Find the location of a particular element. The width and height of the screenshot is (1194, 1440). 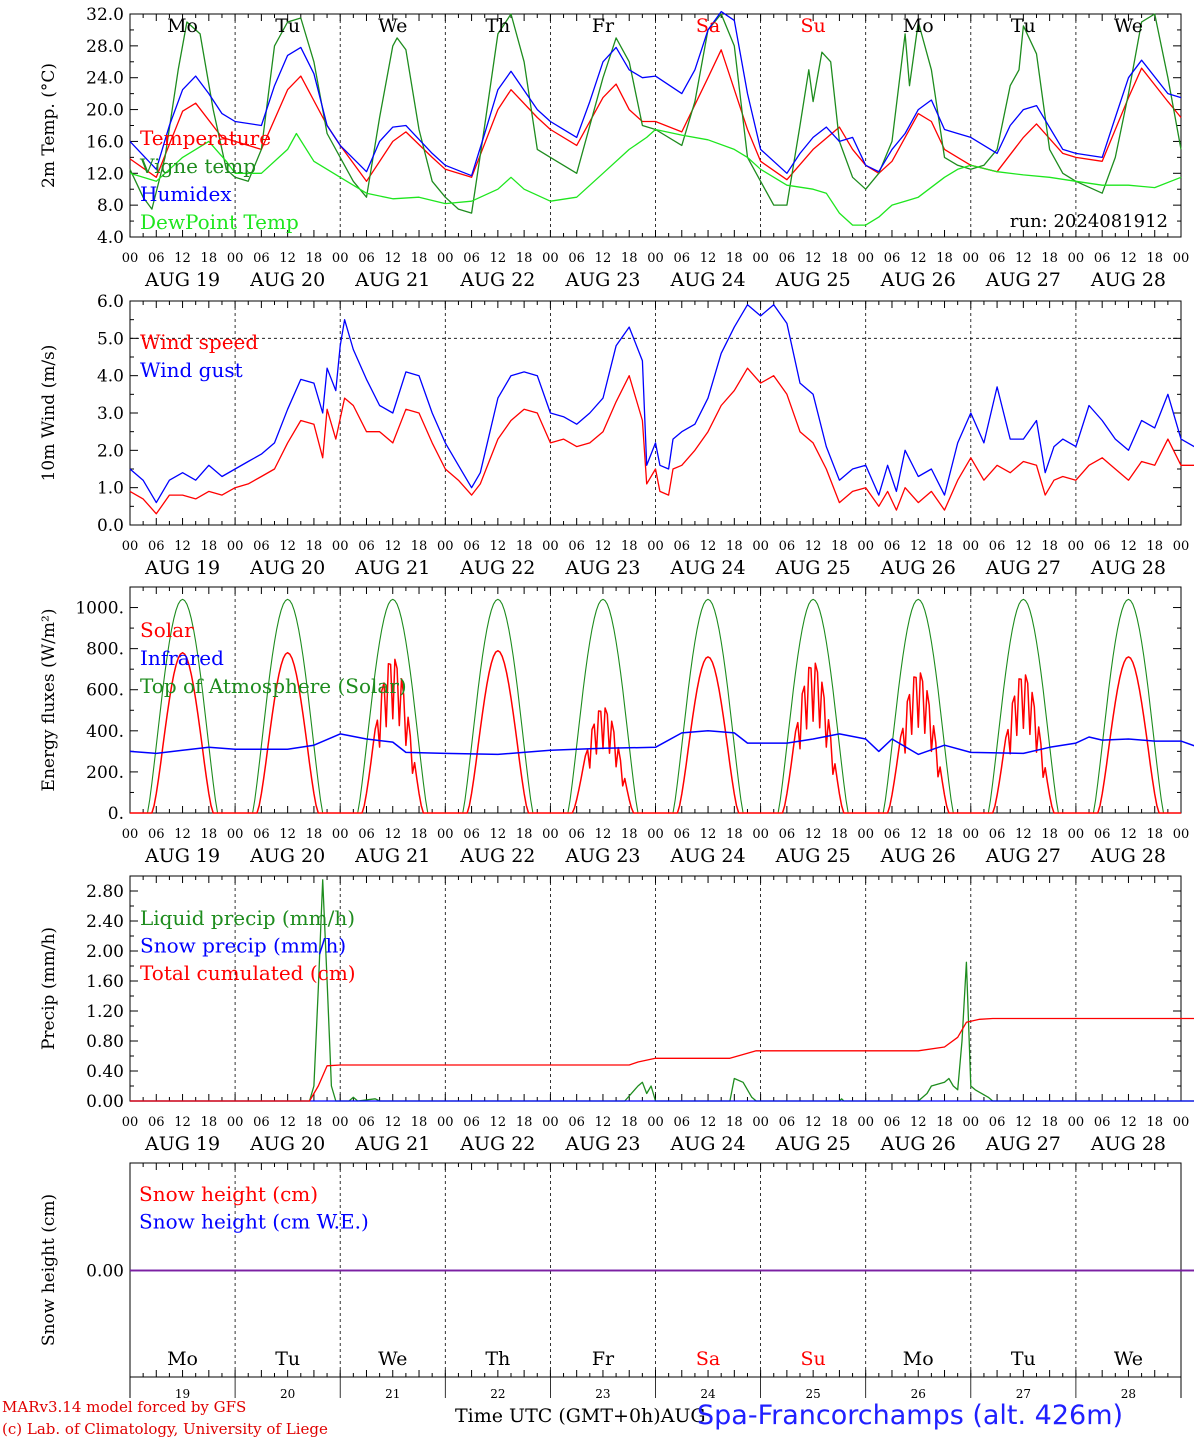

y-axis-label: 10m Wind (m/s) is located at coordinates (49, 413).